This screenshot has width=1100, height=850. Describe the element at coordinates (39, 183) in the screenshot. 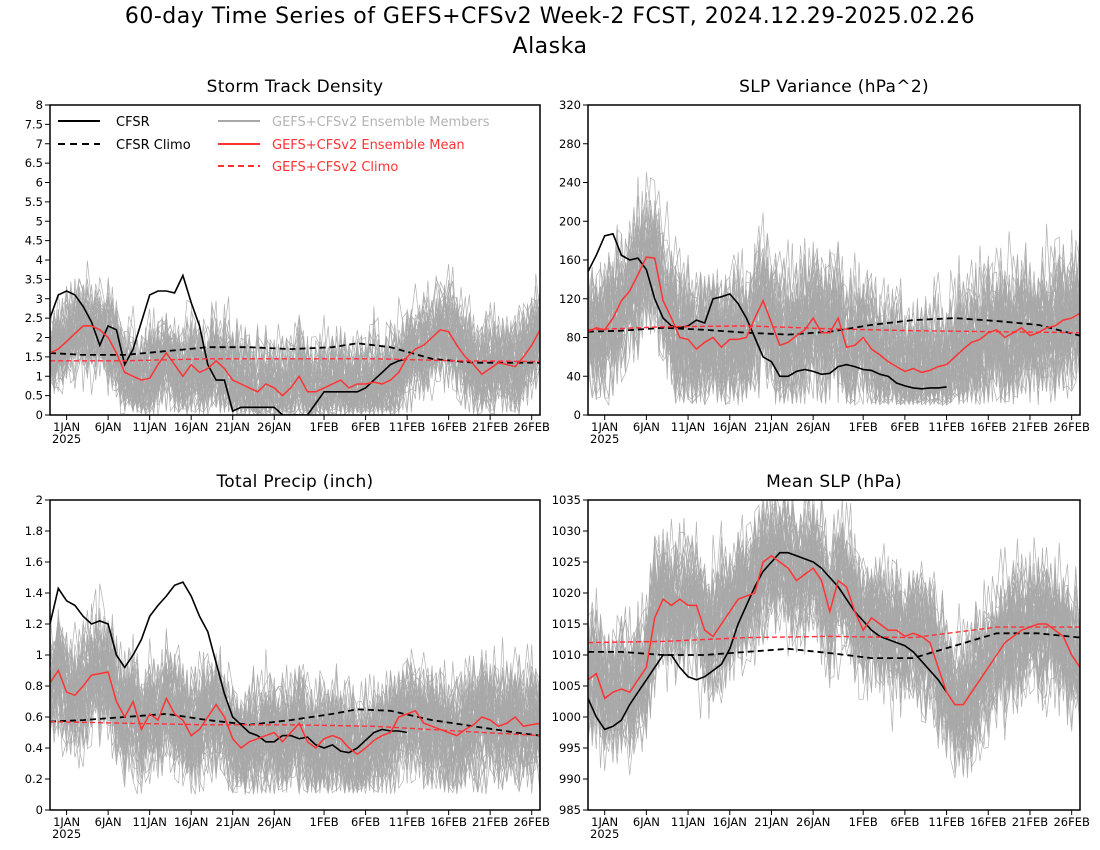

I see `std-y-tick-label: 6` at that location.